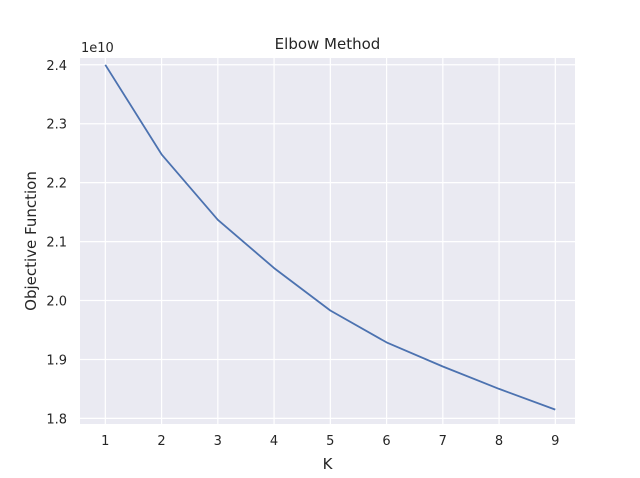  Describe the element at coordinates (218, 441) in the screenshot. I see `x-tick-label: 3` at that location.